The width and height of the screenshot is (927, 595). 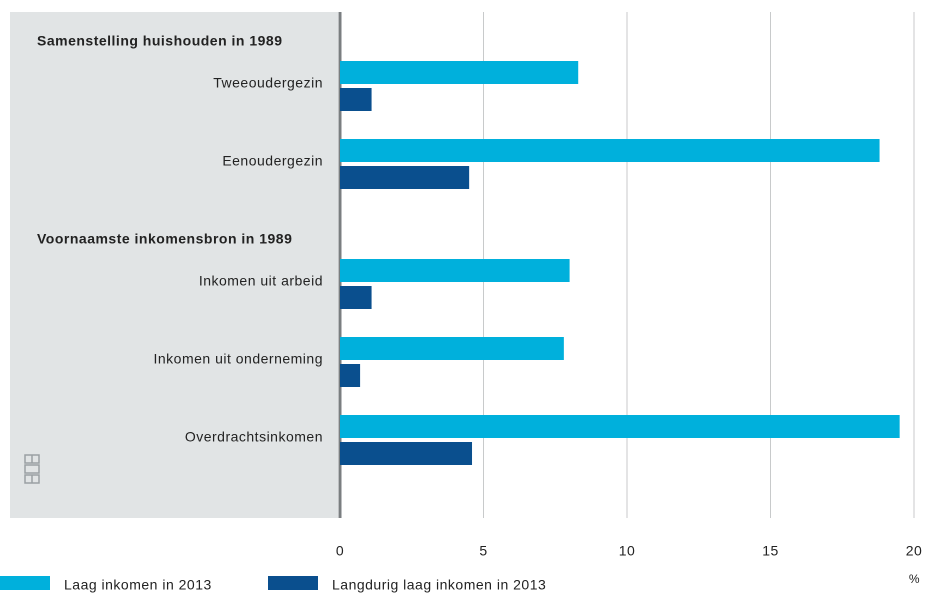 I want to click on y-tick-label: Overdrachtsinkomen, so click(x=254, y=437).